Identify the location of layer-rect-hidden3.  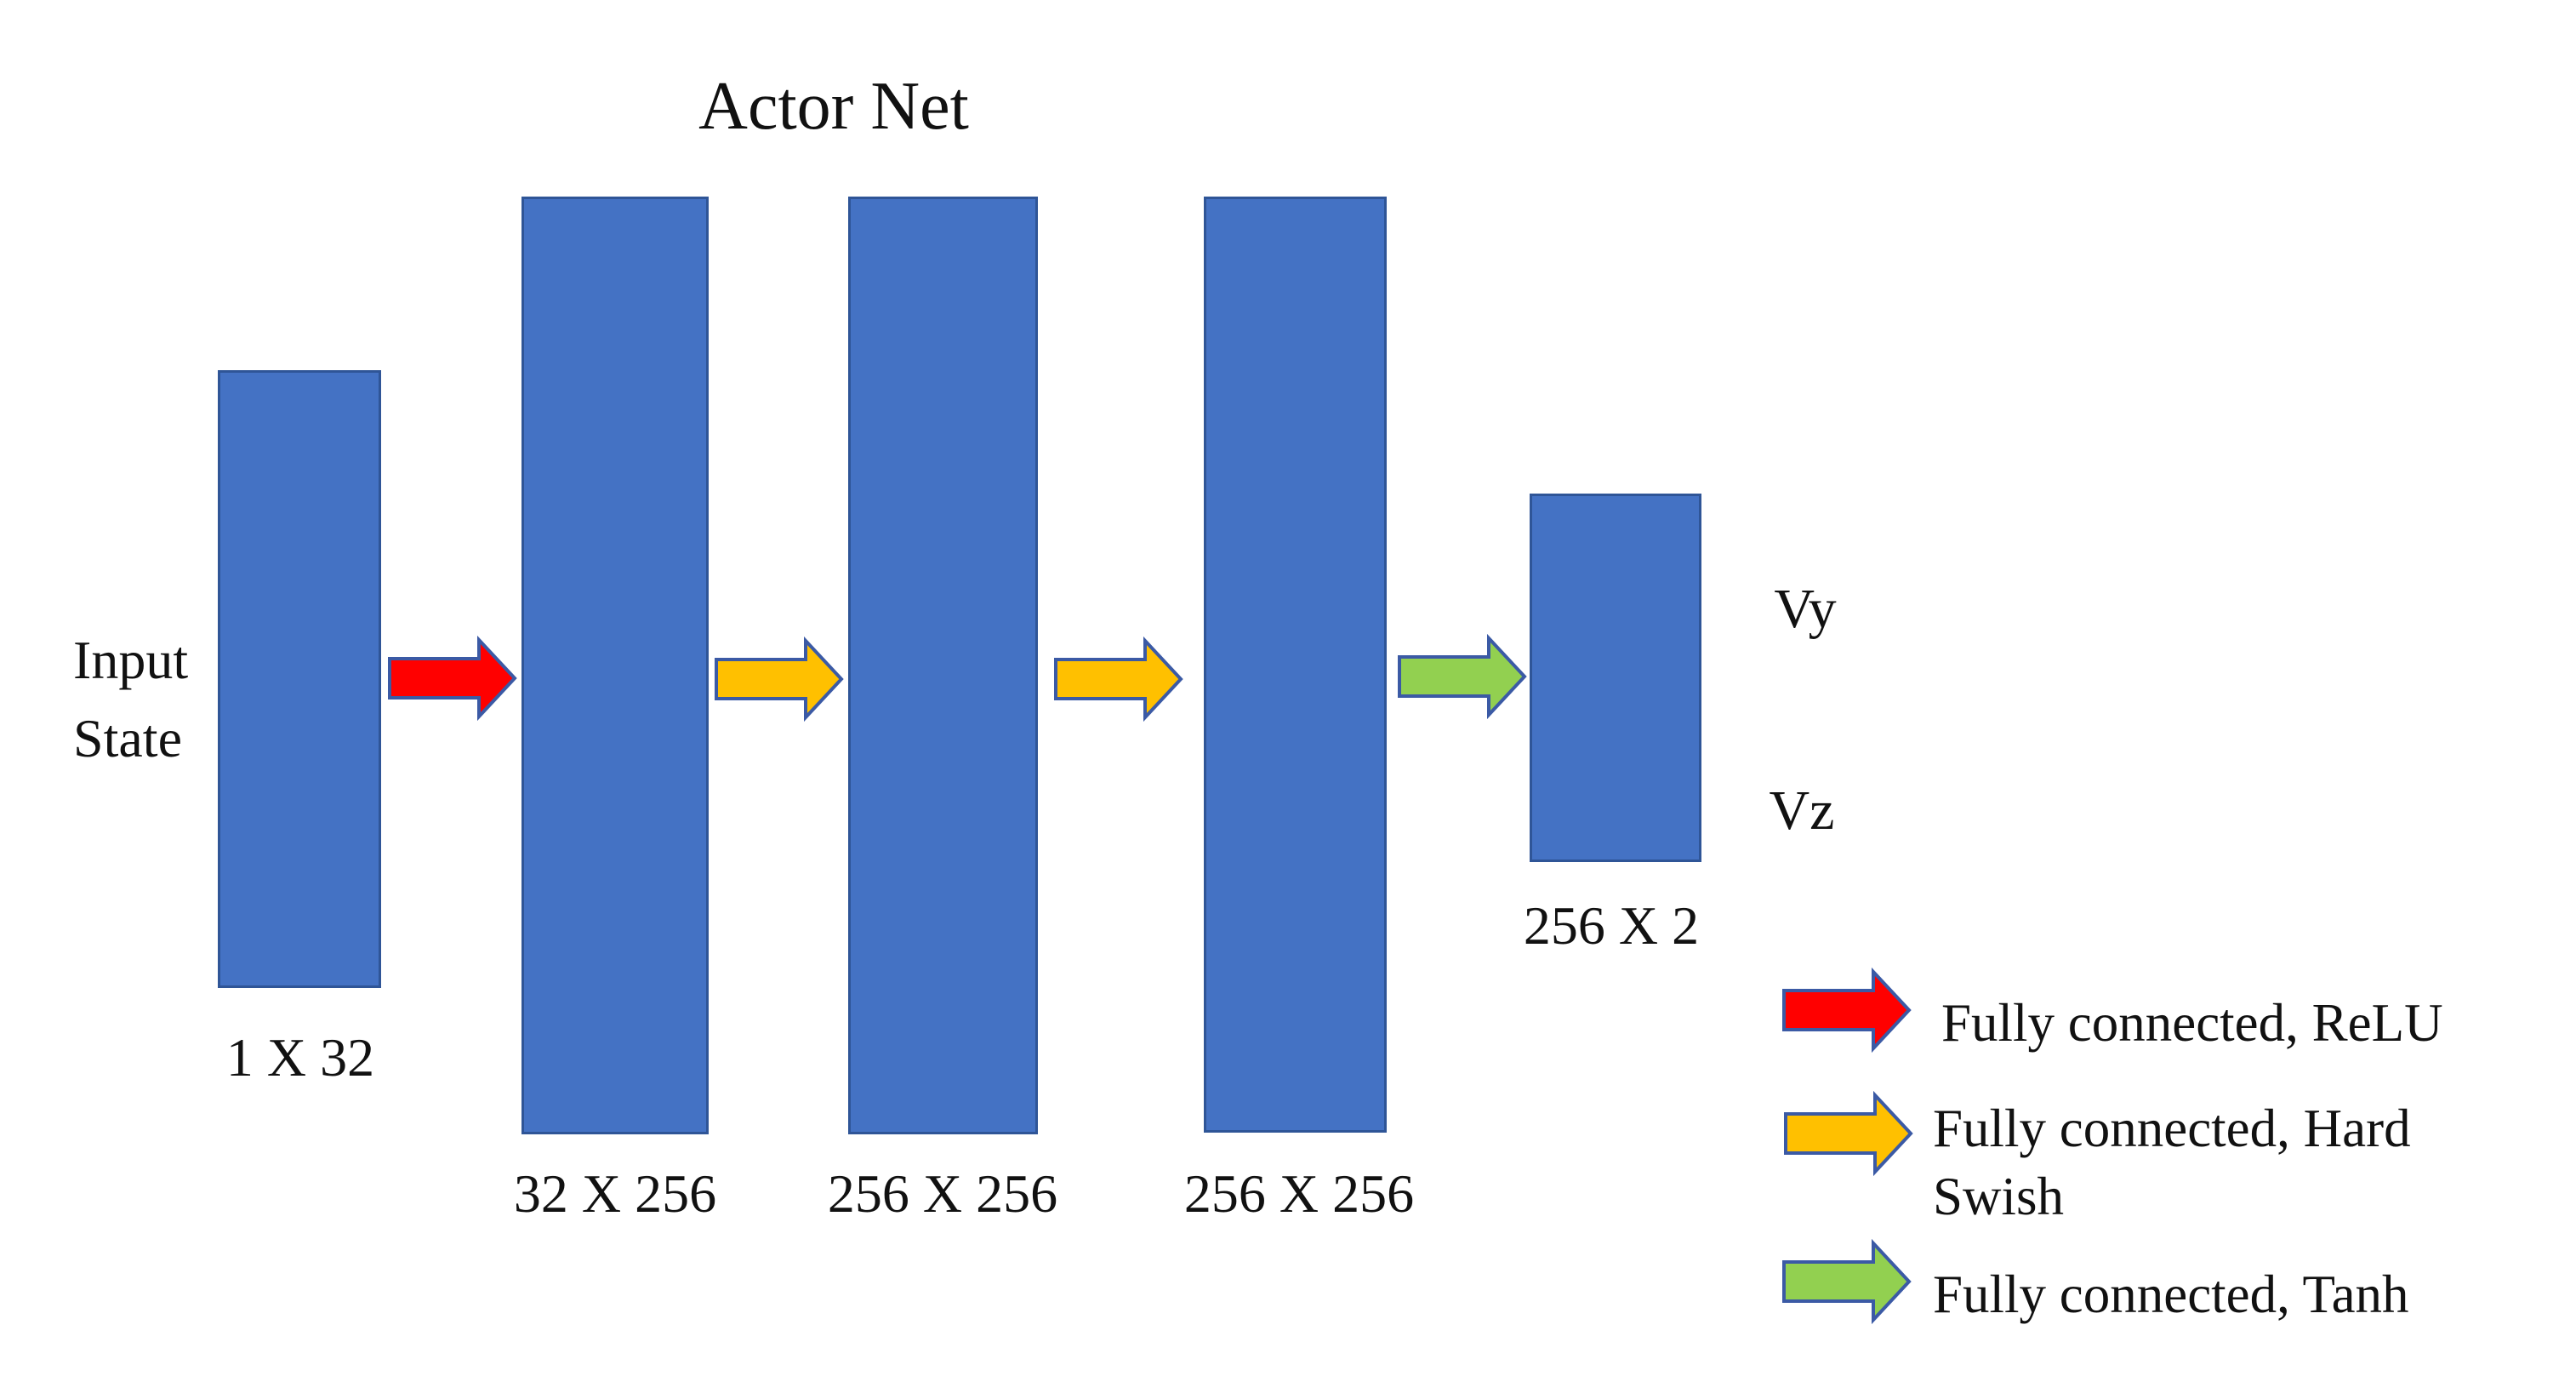
(1295, 665).